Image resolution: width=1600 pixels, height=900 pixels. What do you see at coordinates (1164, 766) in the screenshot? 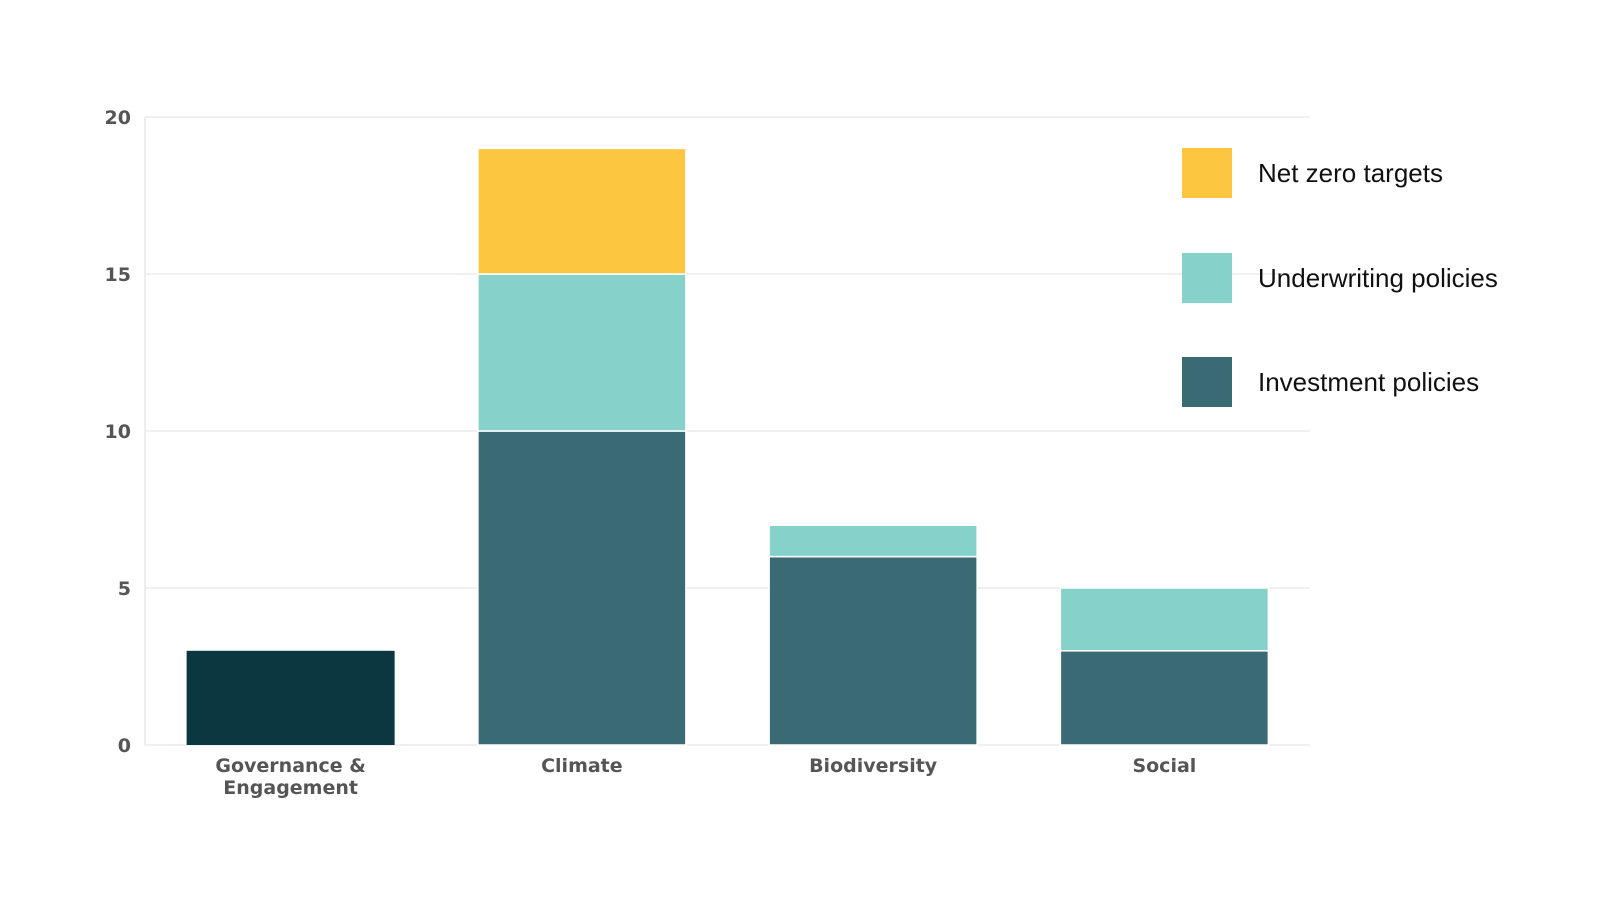
I see `x-category-label: Social` at bounding box center [1164, 766].